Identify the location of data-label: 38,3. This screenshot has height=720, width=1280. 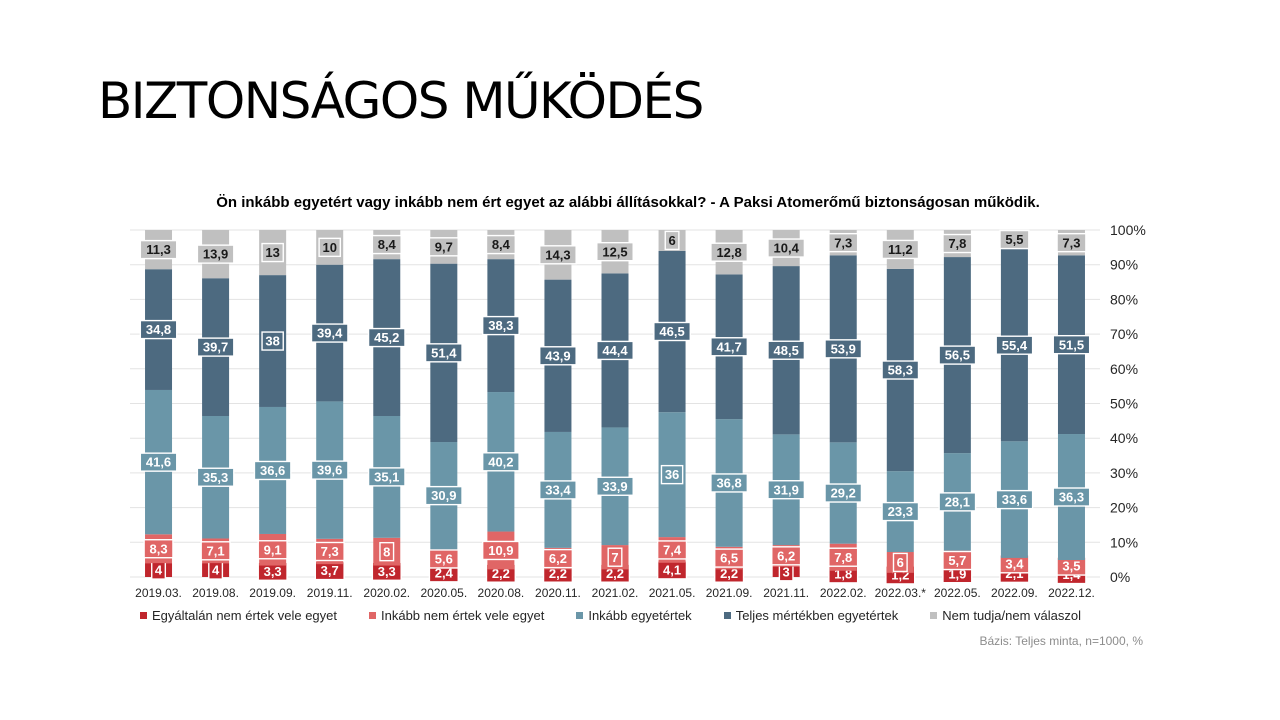
(500, 325).